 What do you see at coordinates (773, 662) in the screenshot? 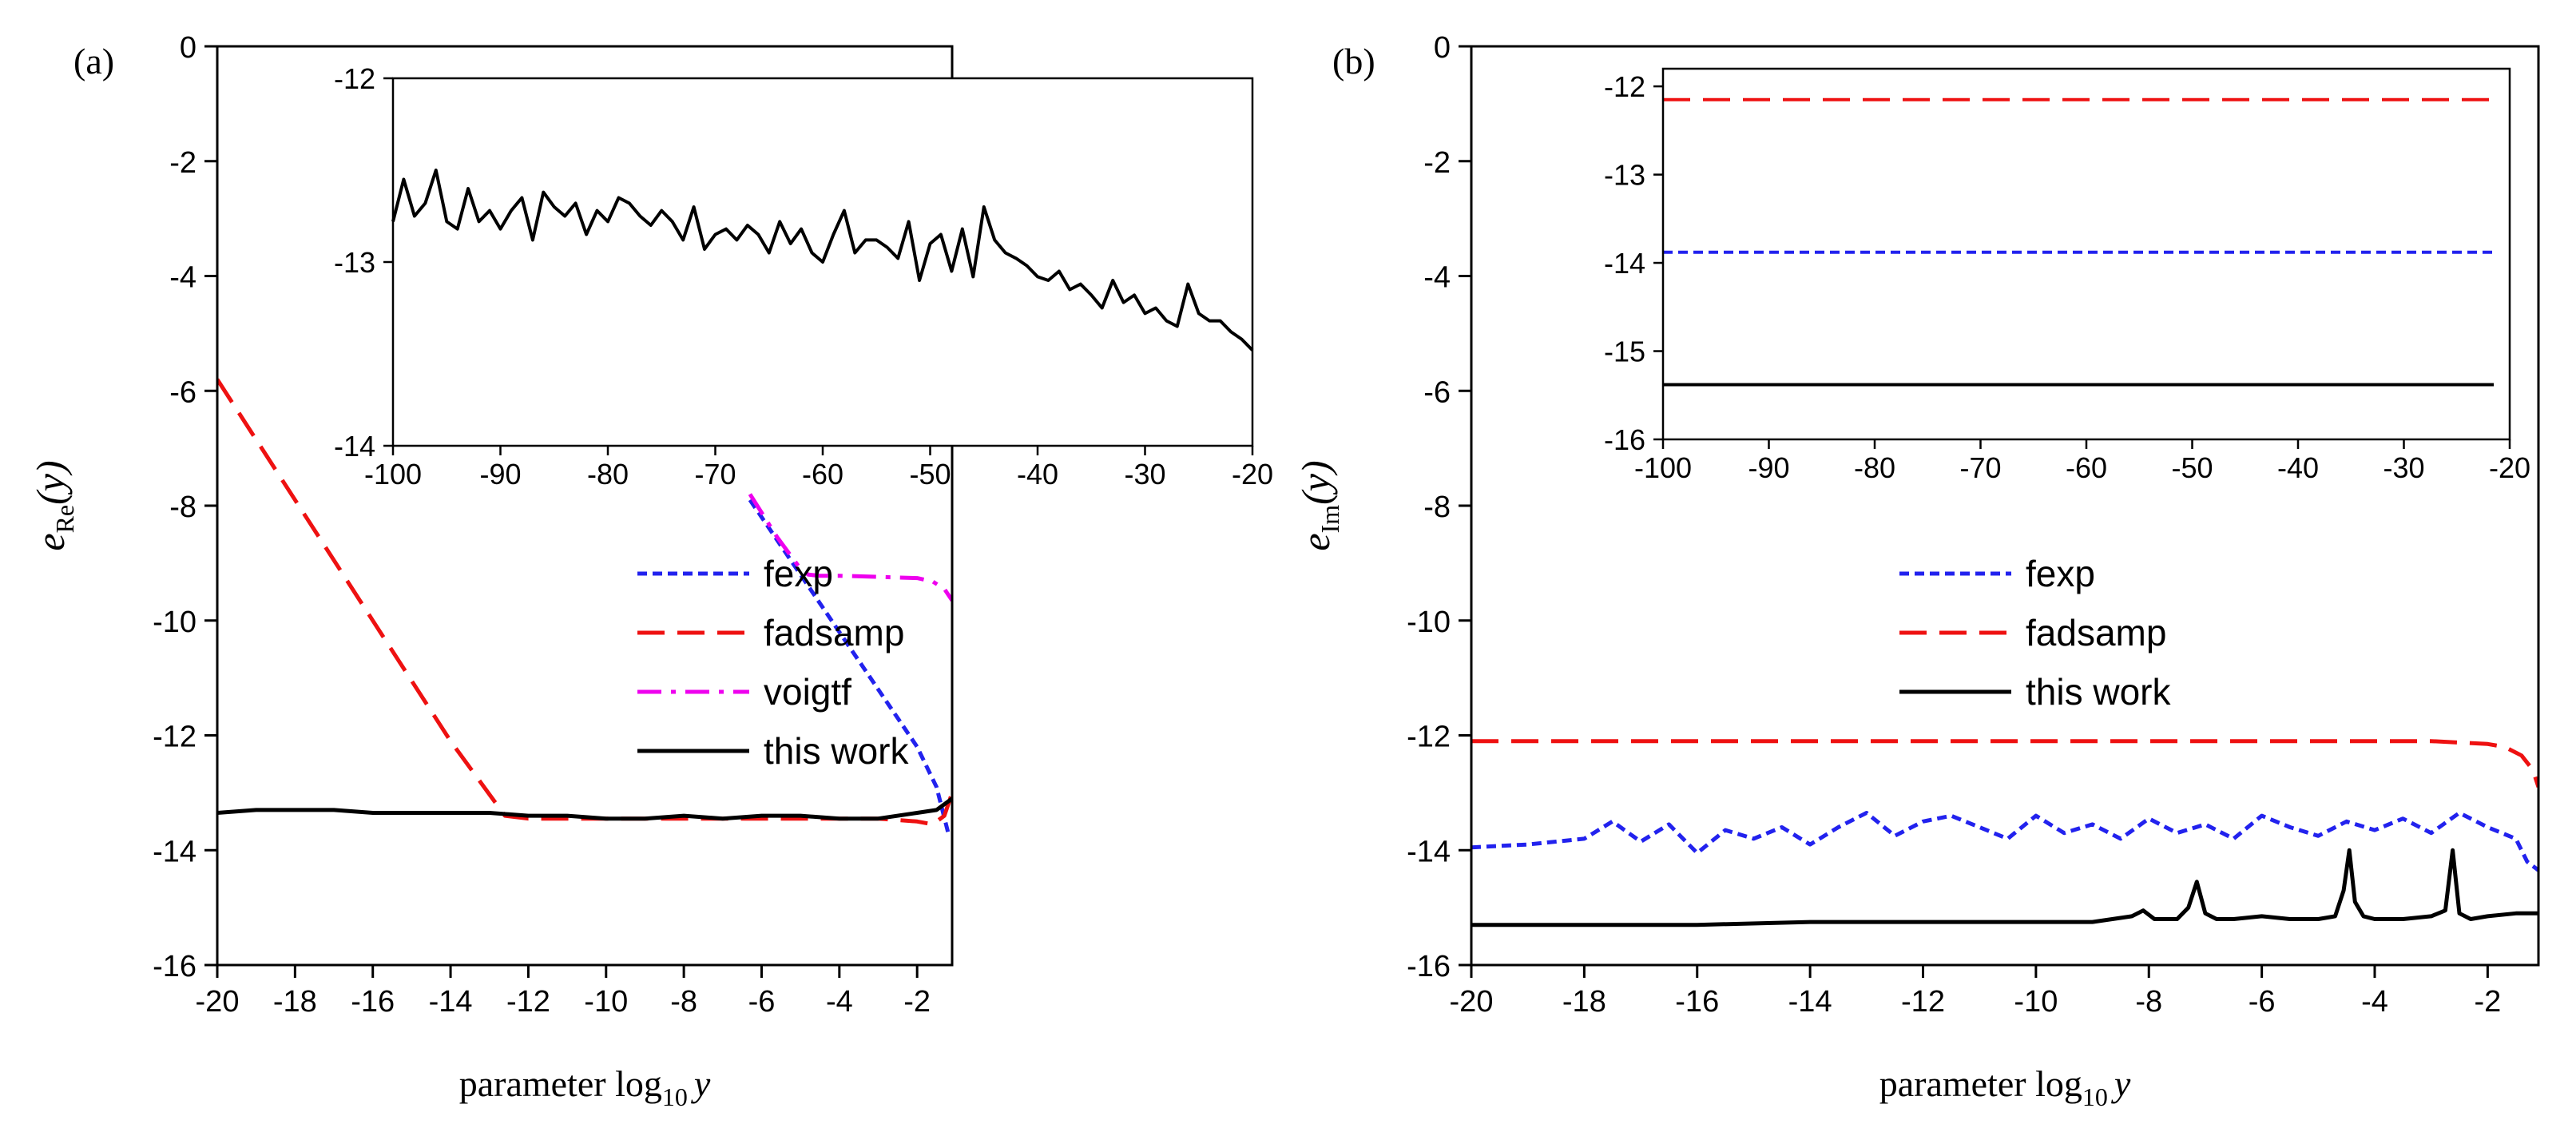
I see `legend: fexp fadsamp voigtf this work` at bounding box center [773, 662].